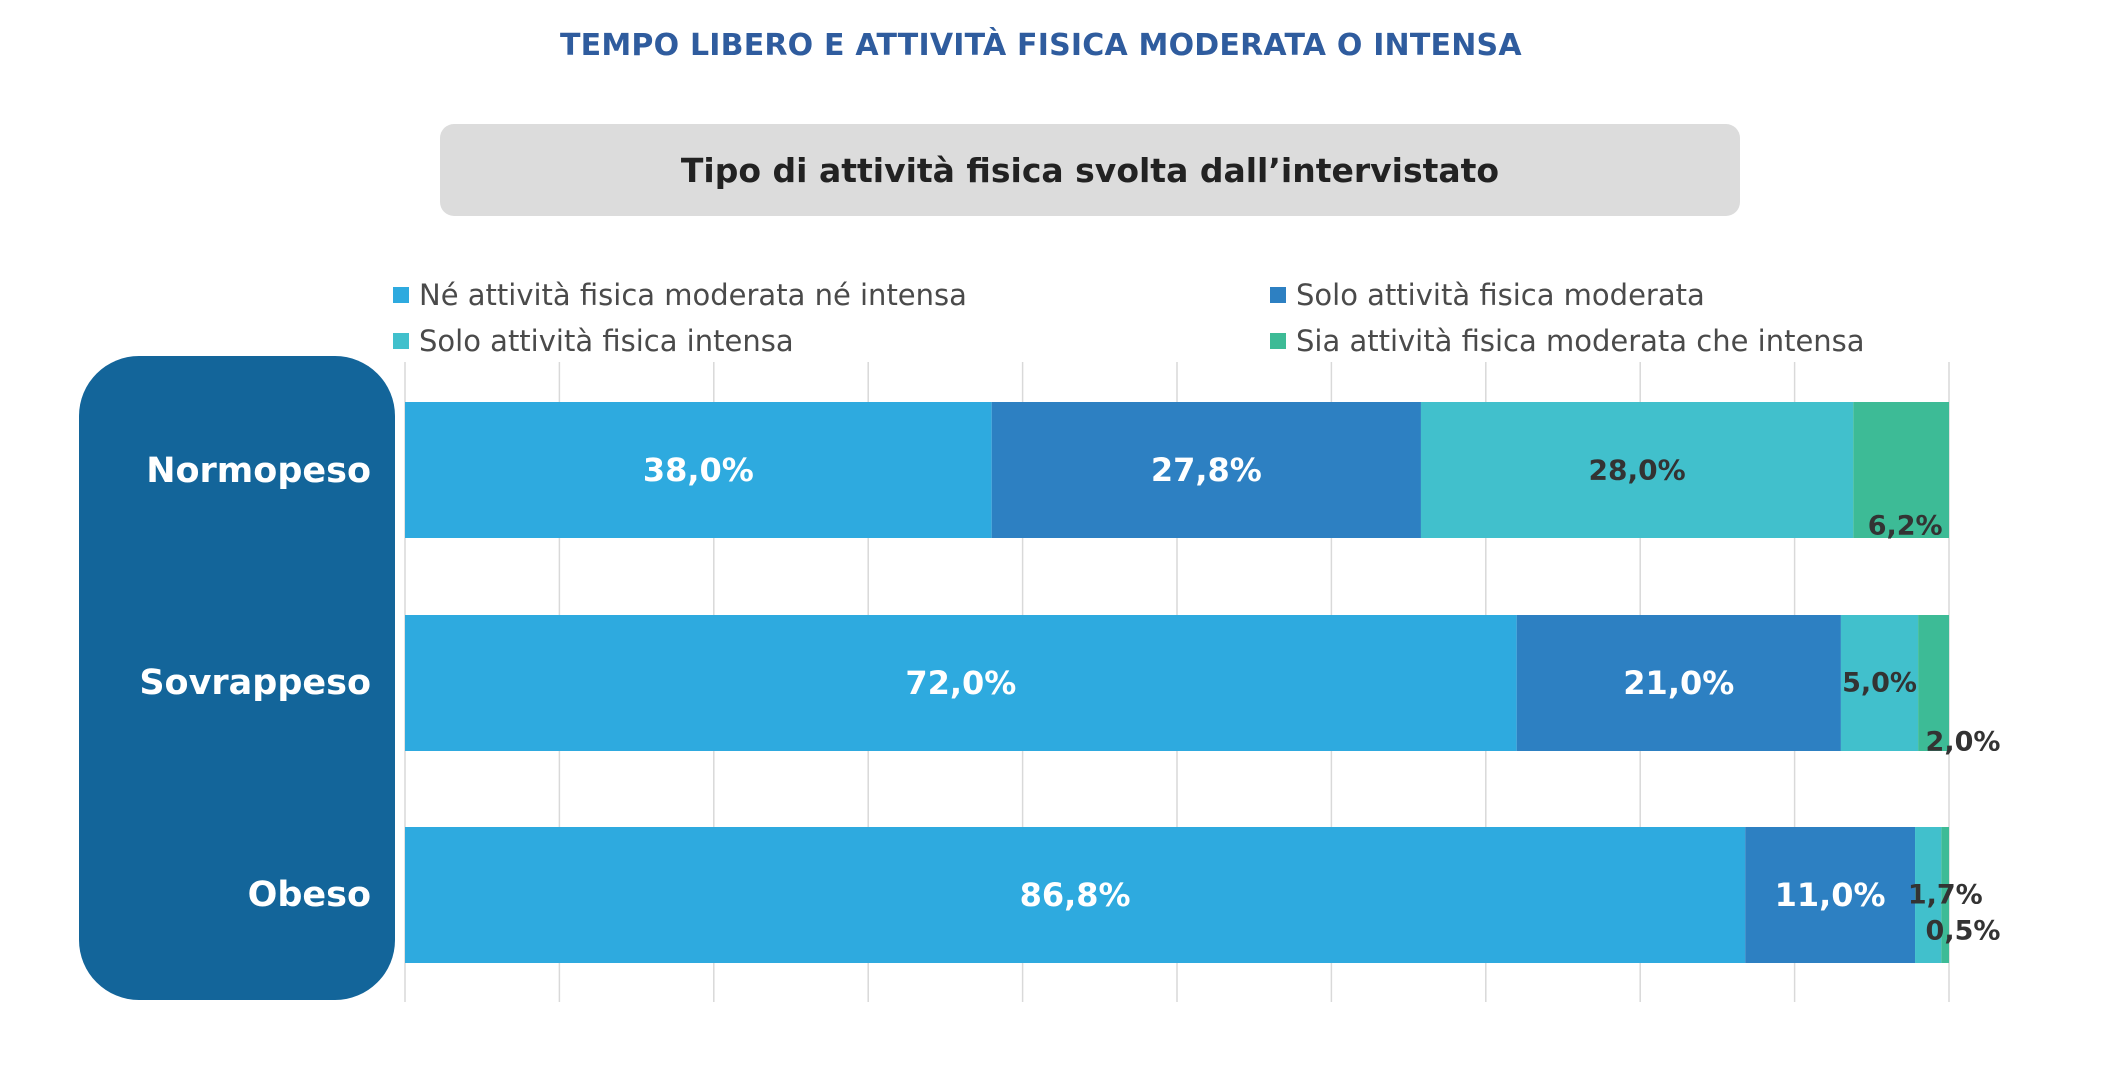 The image size is (2121, 1073). What do you see at coordinates (1901, 470) in the screenshot?
I see `bar-normopeso-both` at bounding box center [1901, 470].